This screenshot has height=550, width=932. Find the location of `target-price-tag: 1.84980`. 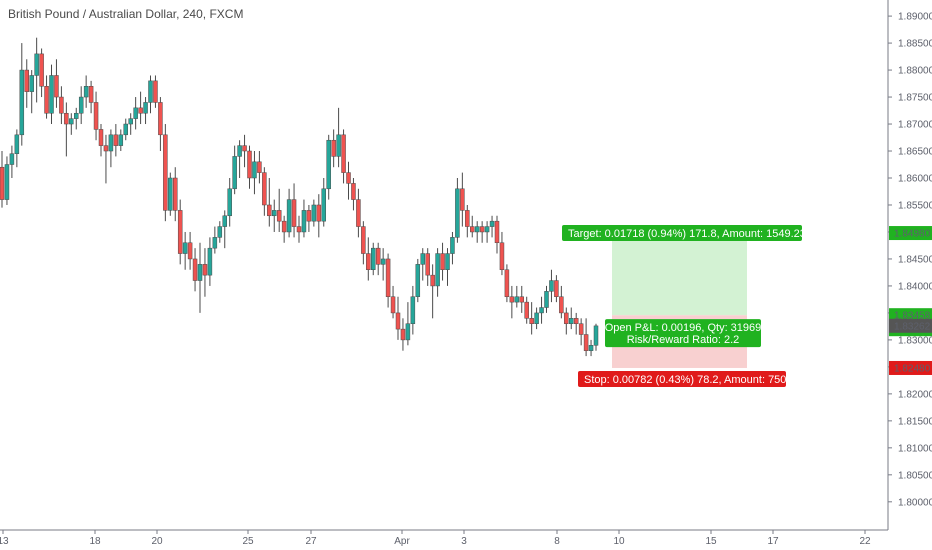

target-price-tag: 1.84980 is located at coordinates (910, 233).